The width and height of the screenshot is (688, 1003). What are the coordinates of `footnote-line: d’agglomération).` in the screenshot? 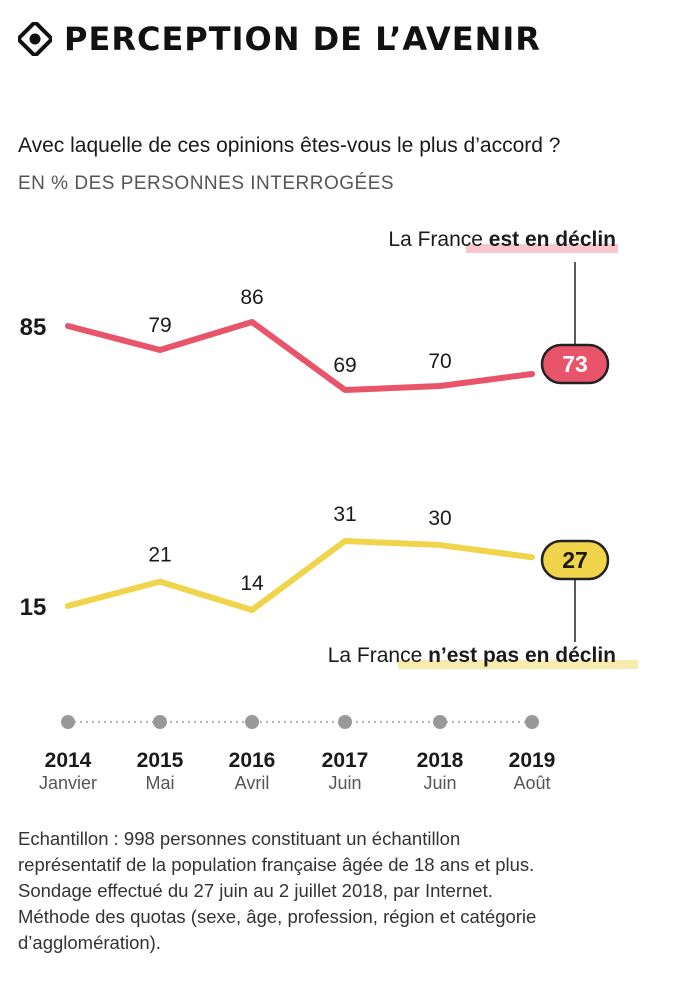 It's located at (89, 942).